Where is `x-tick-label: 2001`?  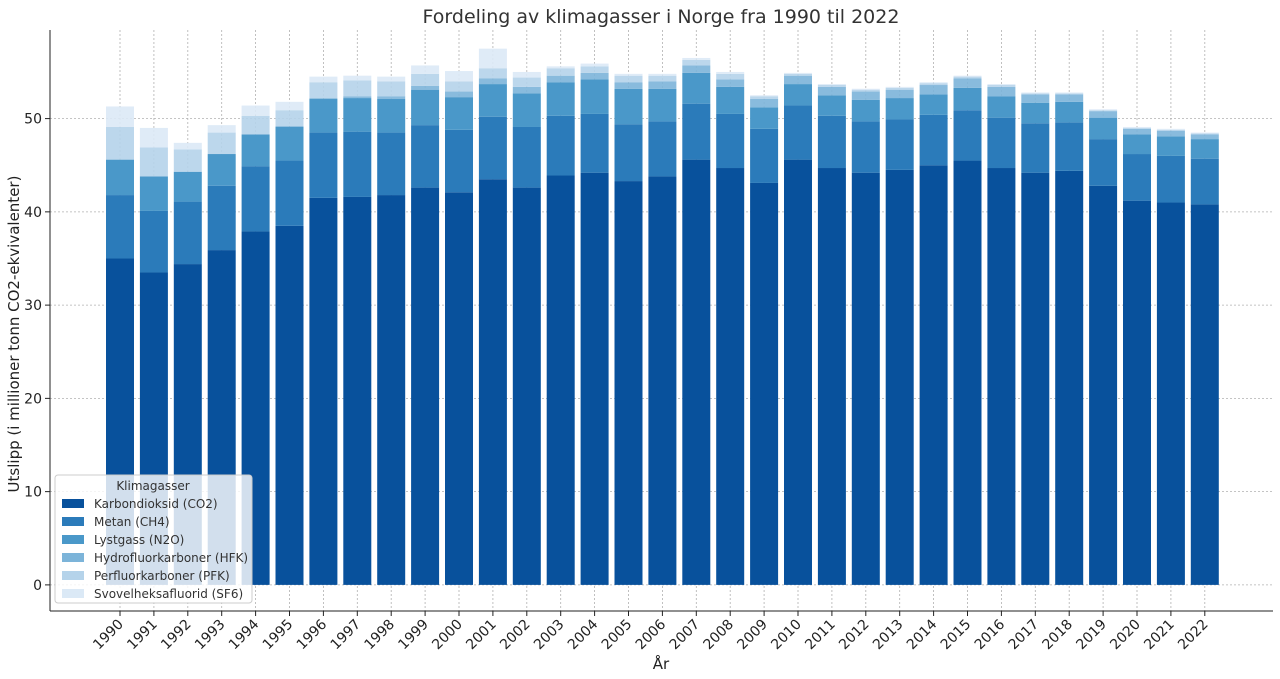 x-tick-label: 2001 is located at coordinates (481, 635).